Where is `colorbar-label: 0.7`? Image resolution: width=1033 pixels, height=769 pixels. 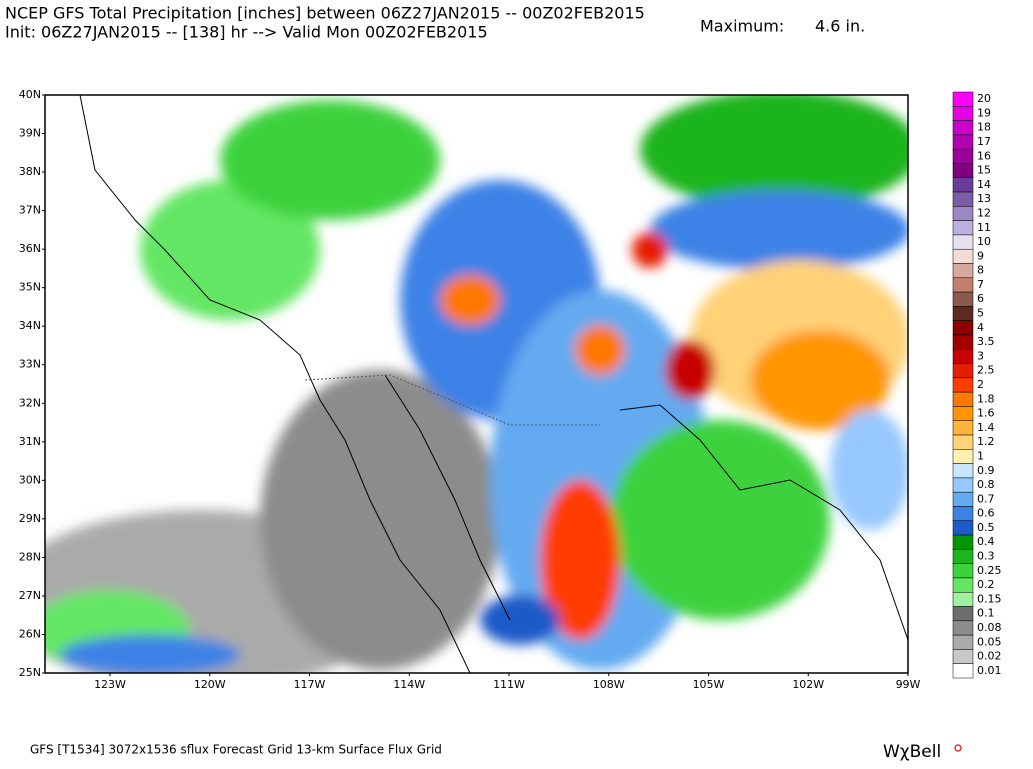
colorbar-label: 0.7 is located at coordinates (986, 498).